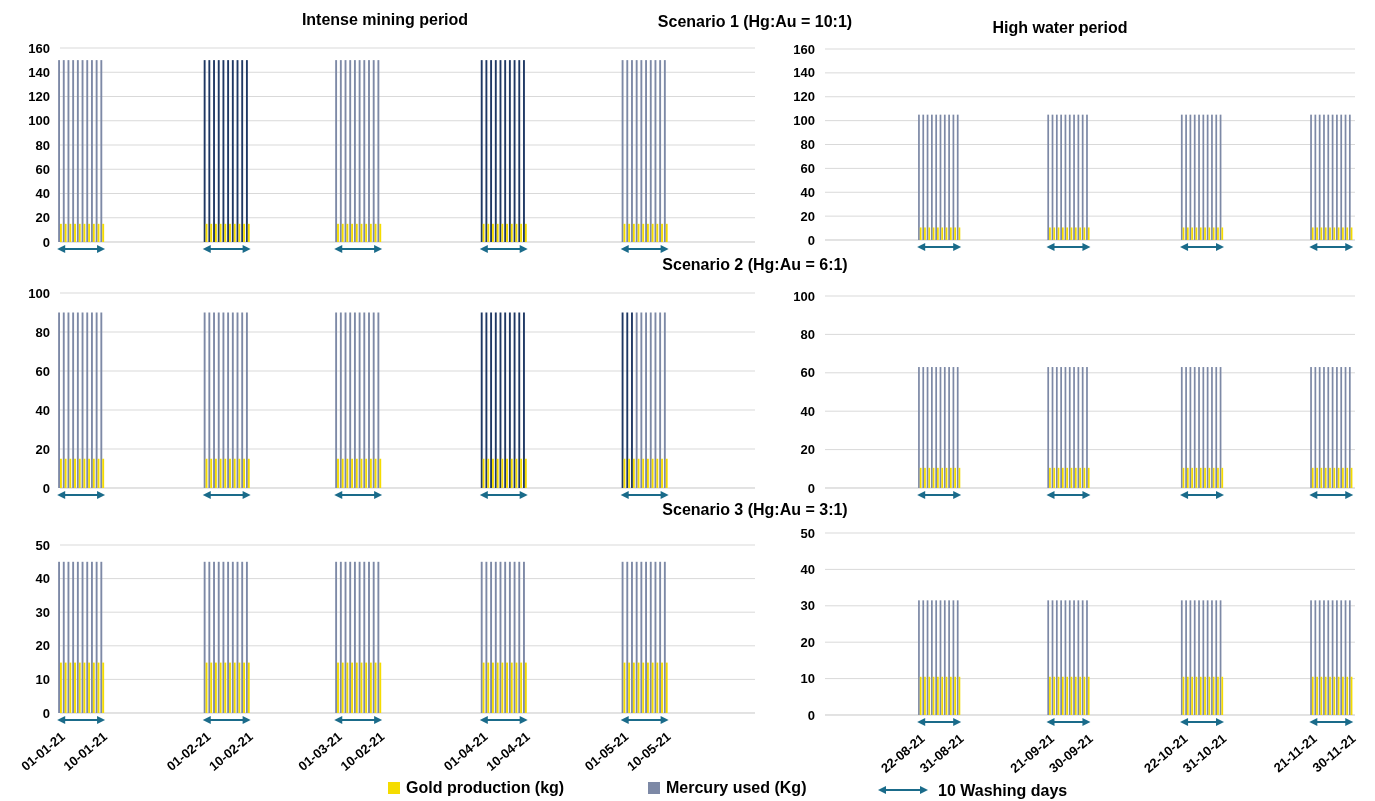  Describe the element at coordinates (755, 264) in the screenshot. I see `chart-subtitle: Scenario 2 (Hg:Au = 6:1)` at that location.